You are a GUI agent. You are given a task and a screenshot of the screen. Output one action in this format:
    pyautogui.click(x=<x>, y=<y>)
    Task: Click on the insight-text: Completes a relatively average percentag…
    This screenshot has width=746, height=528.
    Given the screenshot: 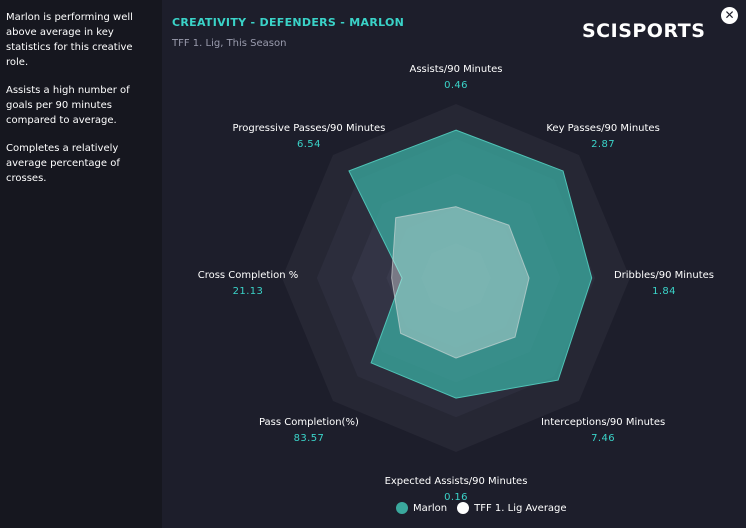 What is the action you would take?
    pyautogui.click(x=63, y=163)
    